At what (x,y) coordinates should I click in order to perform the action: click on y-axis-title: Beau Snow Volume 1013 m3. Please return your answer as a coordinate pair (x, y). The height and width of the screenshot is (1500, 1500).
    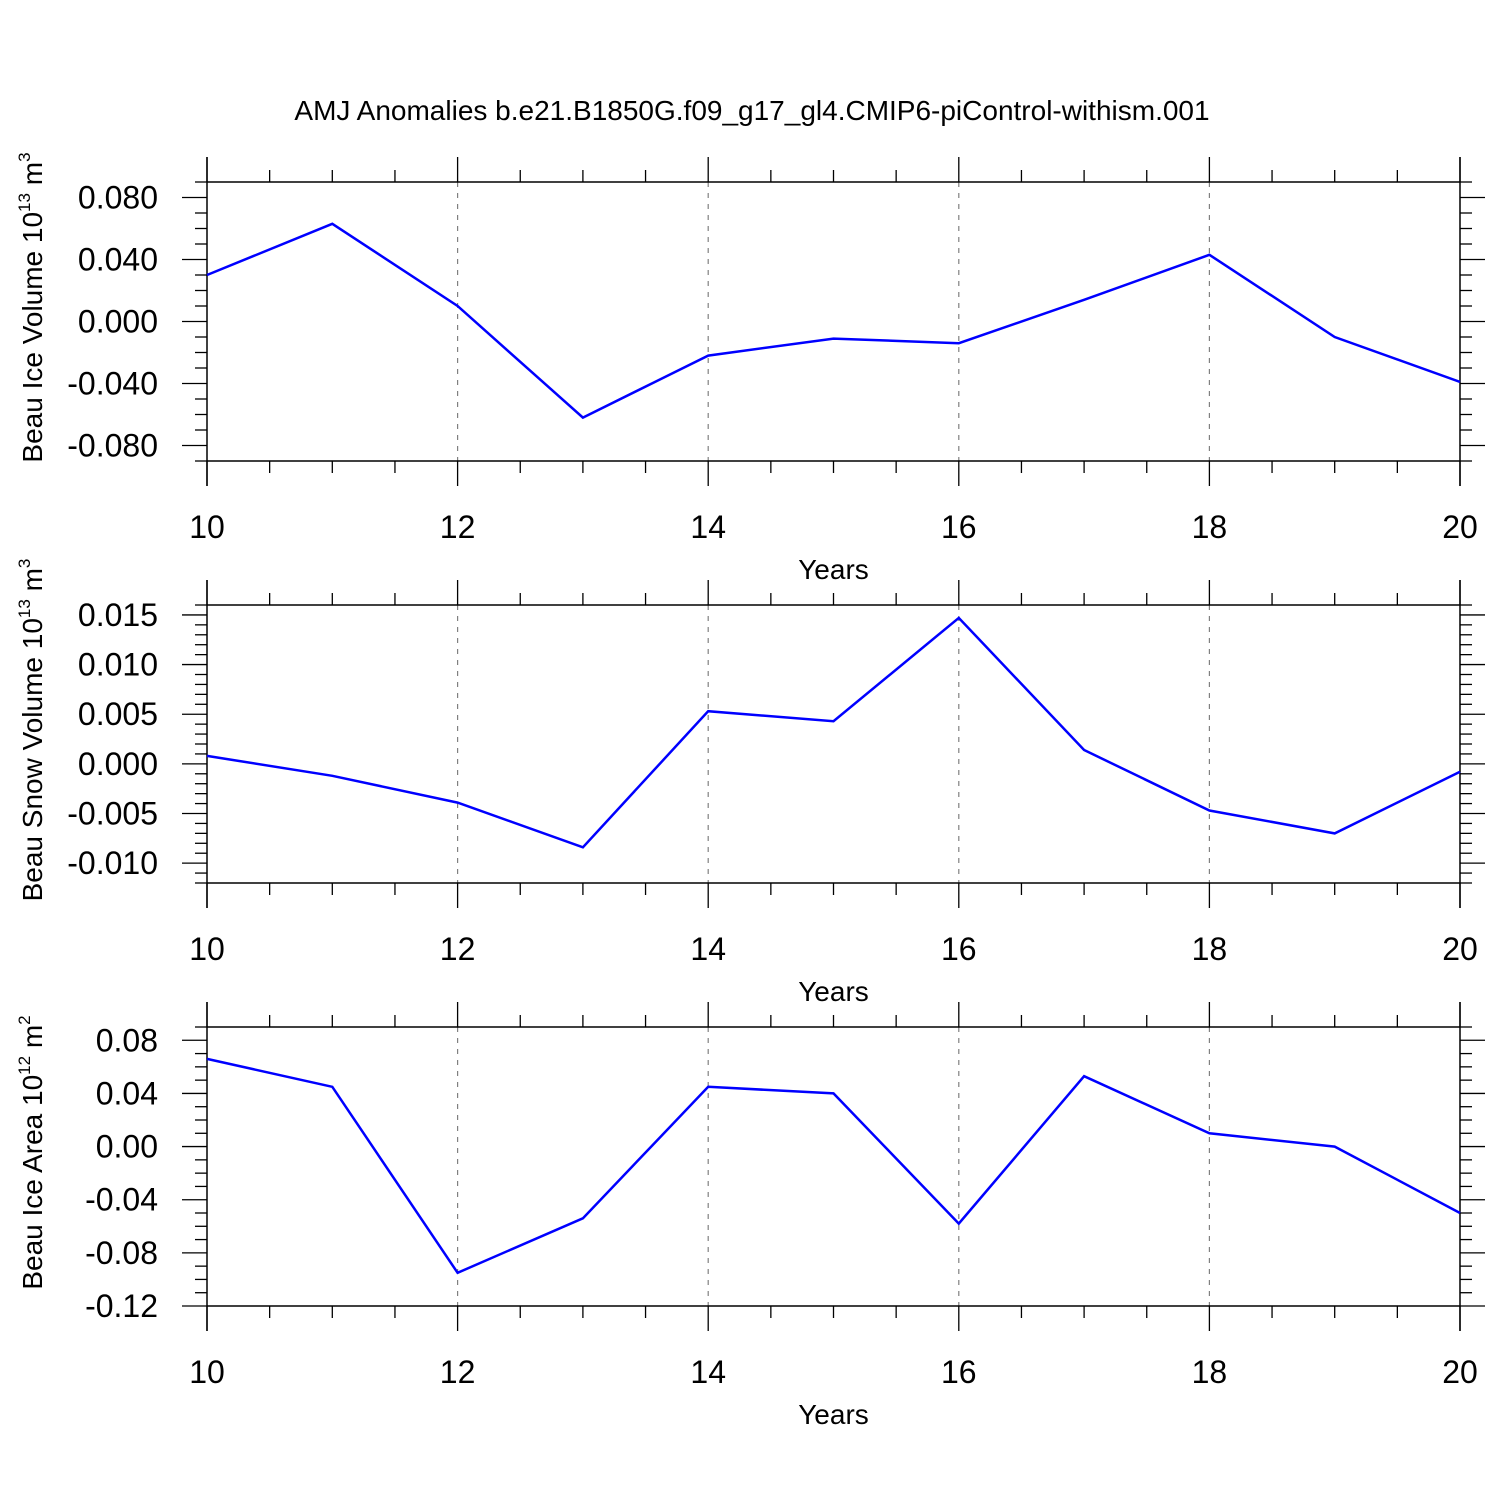
    Looking at the image, I should click on (31, 730).